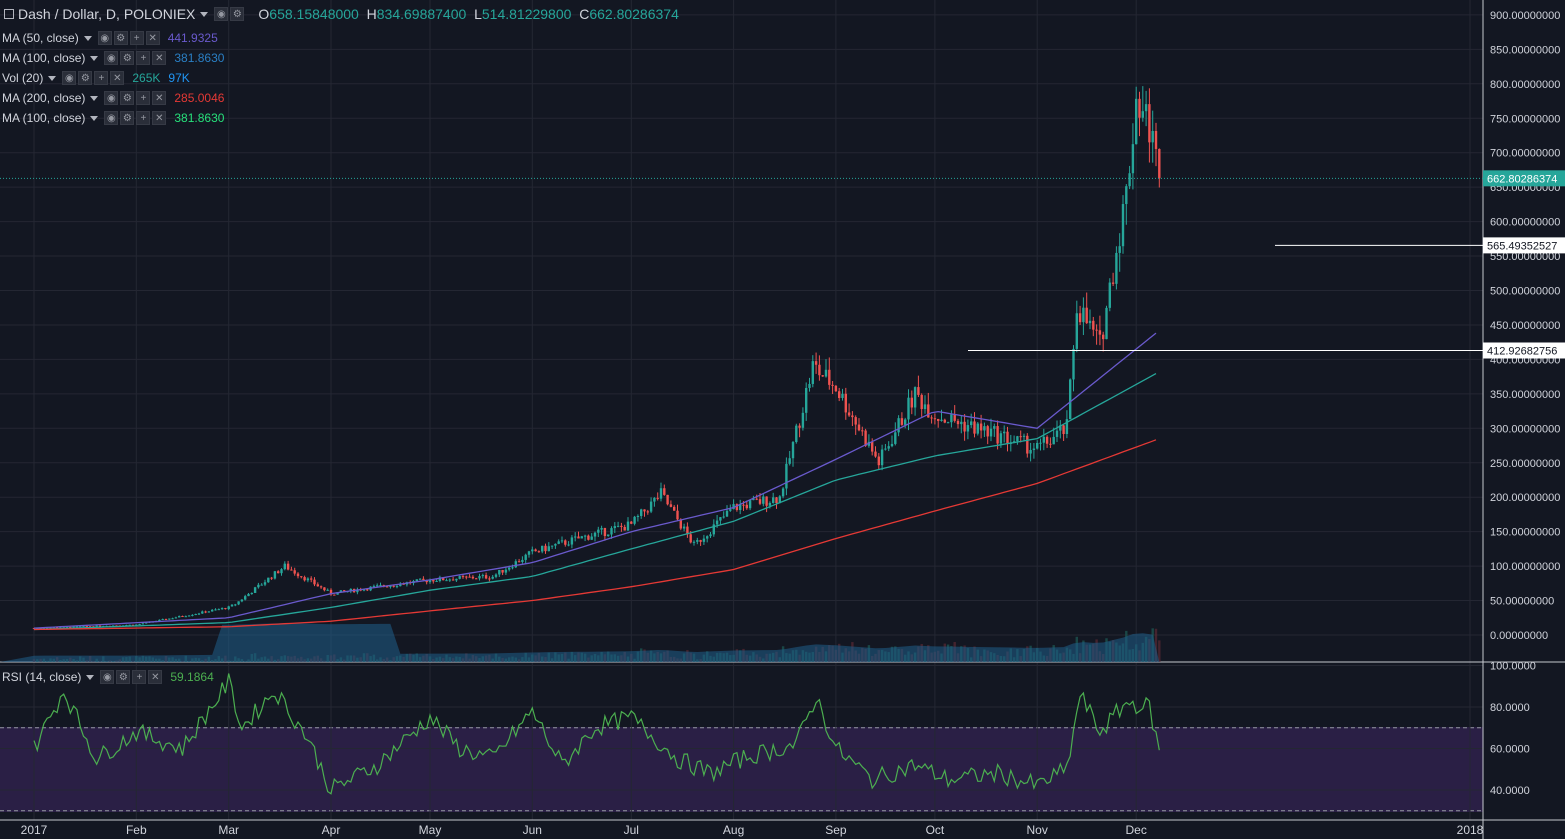 The height and width of the screenshot is (839, 1565). What do you see at coordinates (1525, 223) in the screenshot?
I see `price-tick-label: 600.00000000` at bounding box center [1525, 223].